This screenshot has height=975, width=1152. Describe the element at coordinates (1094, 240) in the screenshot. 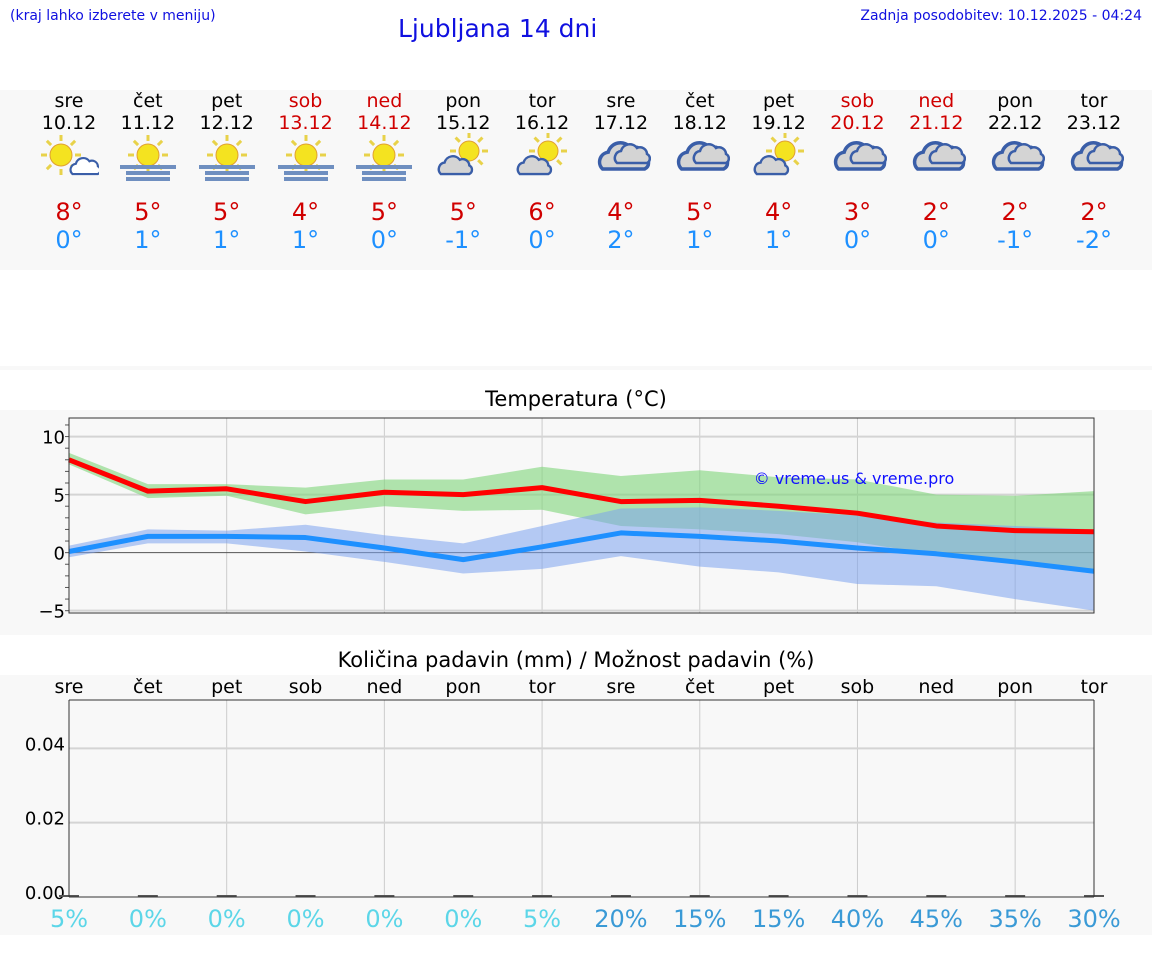

I see `min-temperature: -2°` at that location.